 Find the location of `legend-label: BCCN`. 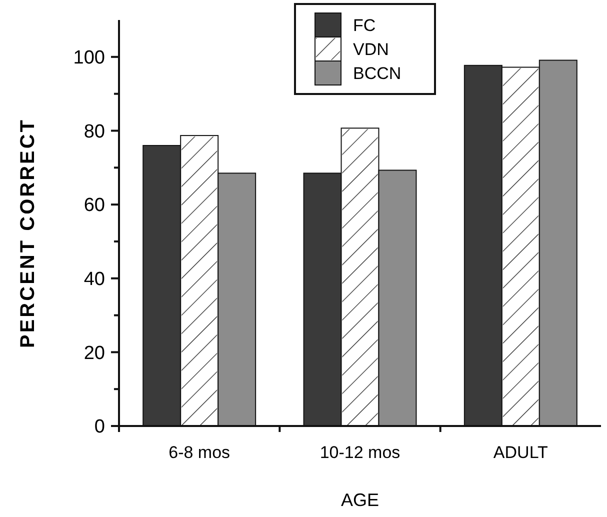

legend-label: BCCN is located at coordinates (377, 73).